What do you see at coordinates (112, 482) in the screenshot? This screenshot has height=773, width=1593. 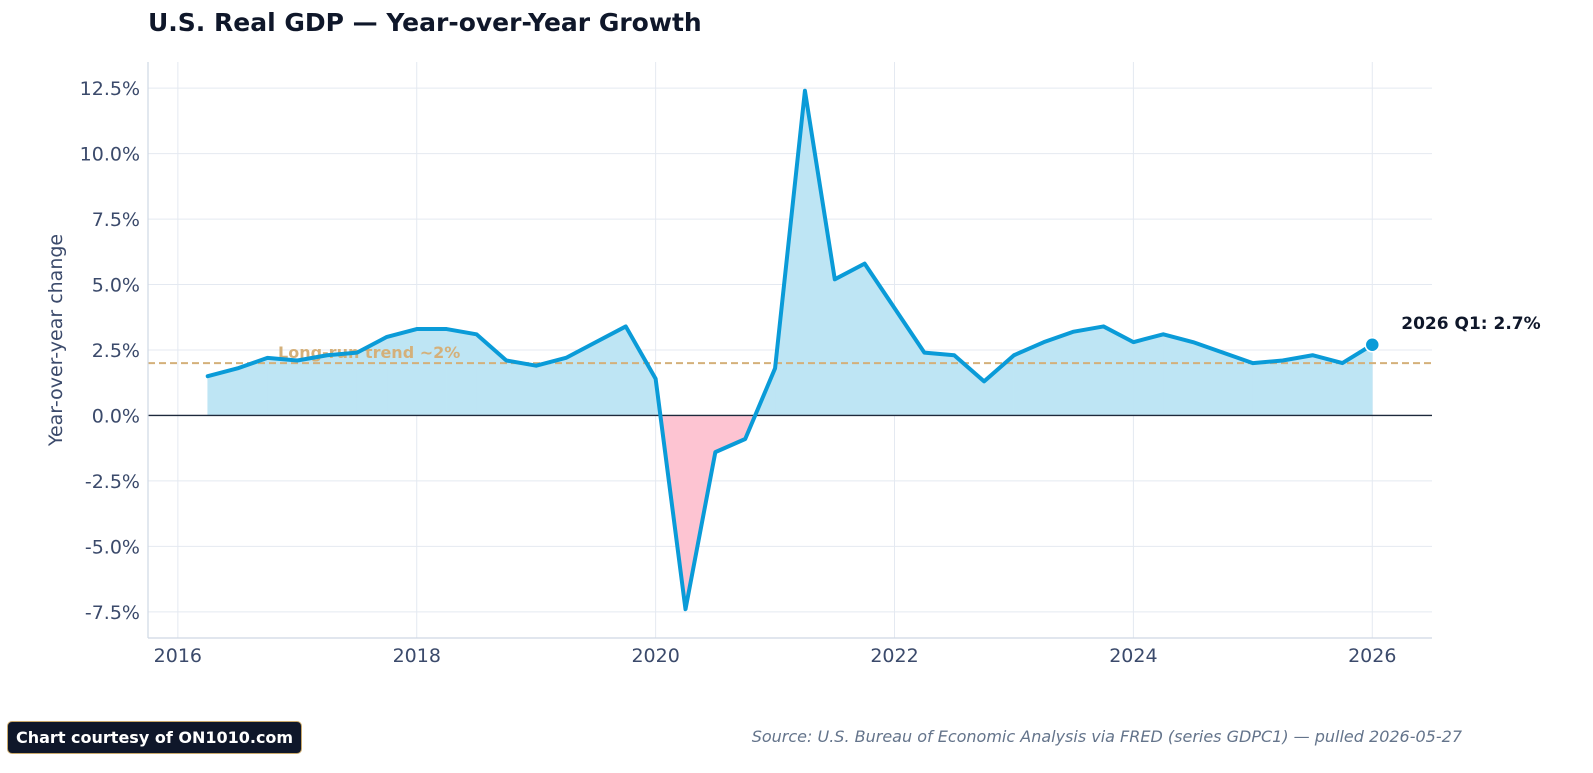 I see `y-tick-label: -2.5%` at bounding box center [112, 482].